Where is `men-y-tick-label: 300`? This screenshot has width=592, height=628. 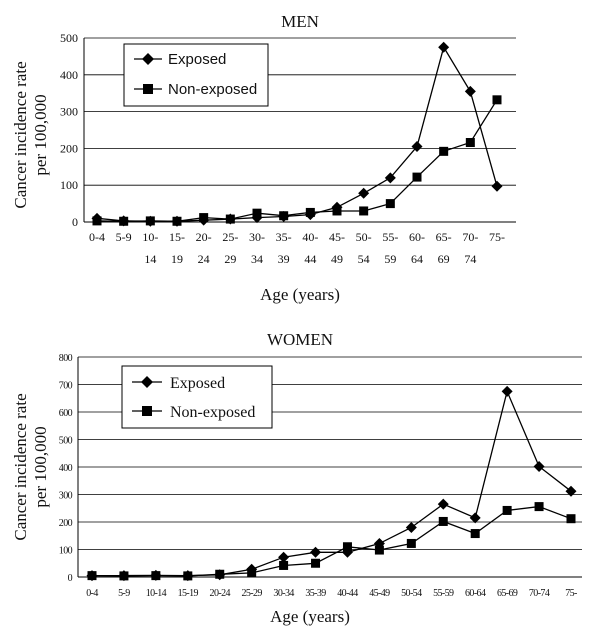
men-y-tick-label: 300 is located at coordinates (69, 112).